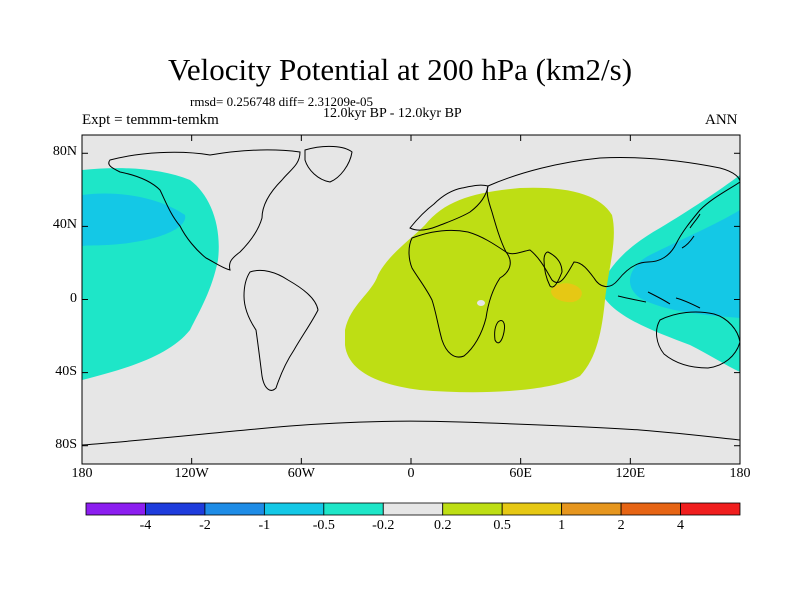  Describe the element at coordinates (479, 290) in the screenshot. I see `africa-indian-ocean-positive-region` at that location.